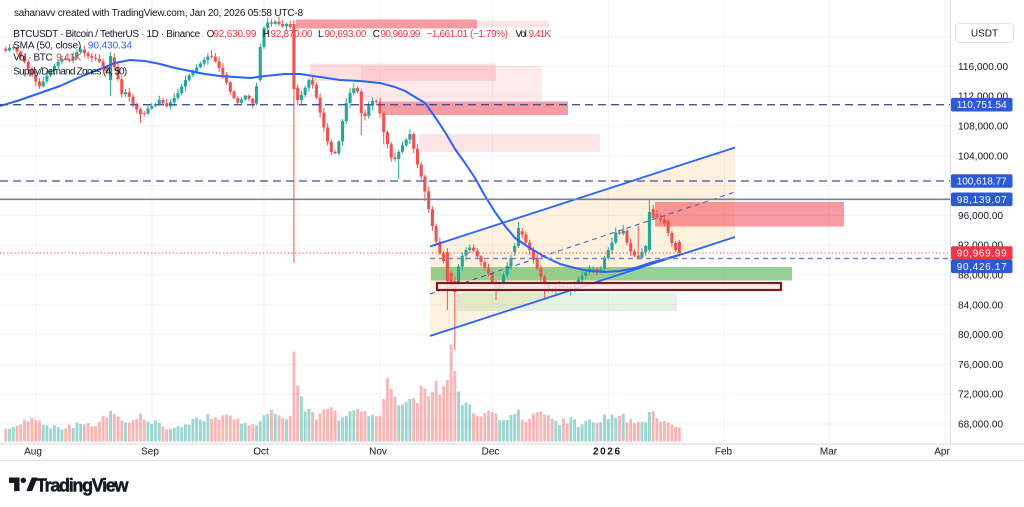 This screenshot has height=507, width=1024. Describe the element at coordinates (468, 34) in the screenshot. I see `svg-text: −1,661.01 (−1.79%)` at that location.